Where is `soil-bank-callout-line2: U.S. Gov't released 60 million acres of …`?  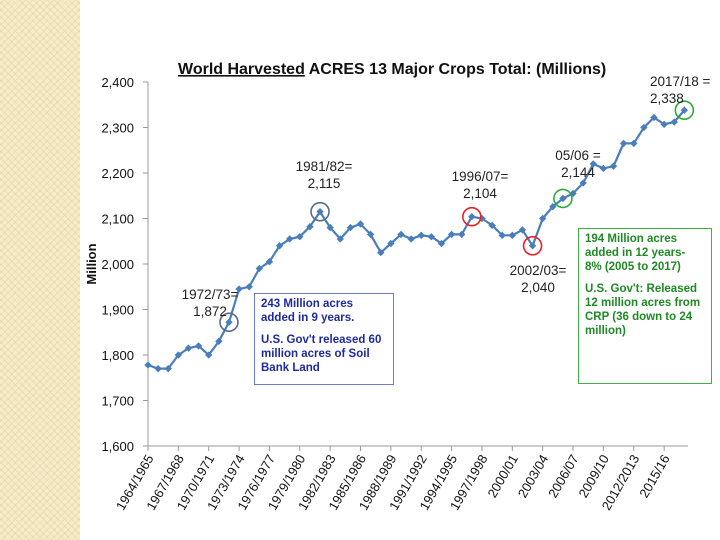
soil-bank-callout-line2: U.S. Gov't released 60 million acres of … is located at coordinates (321, 354).